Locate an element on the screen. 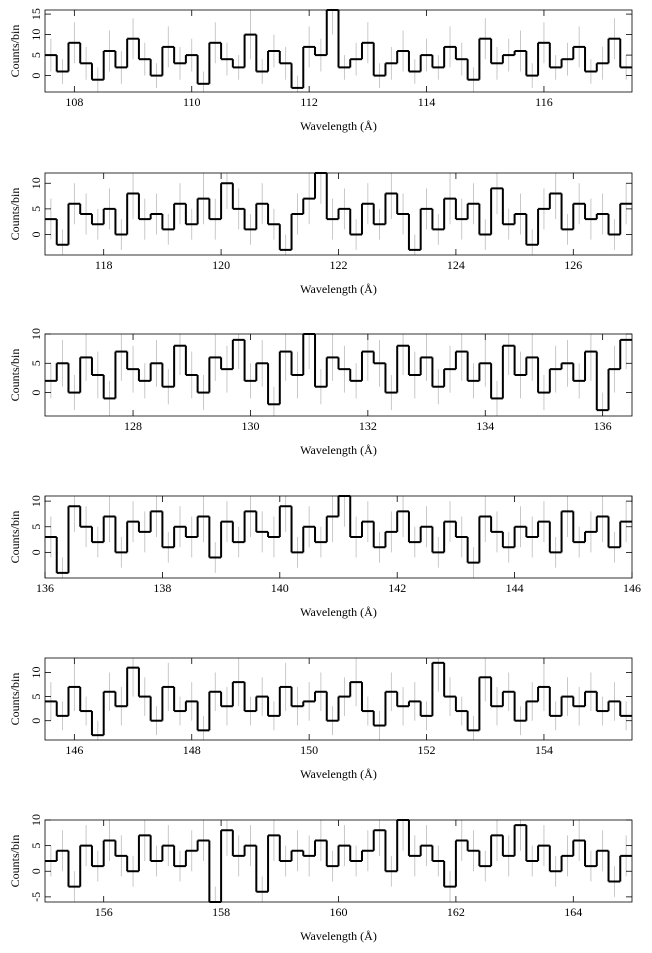 The height and width of the screenshot is (953, 652). x-tick-label: 124 is located at coordinates (456, 265).